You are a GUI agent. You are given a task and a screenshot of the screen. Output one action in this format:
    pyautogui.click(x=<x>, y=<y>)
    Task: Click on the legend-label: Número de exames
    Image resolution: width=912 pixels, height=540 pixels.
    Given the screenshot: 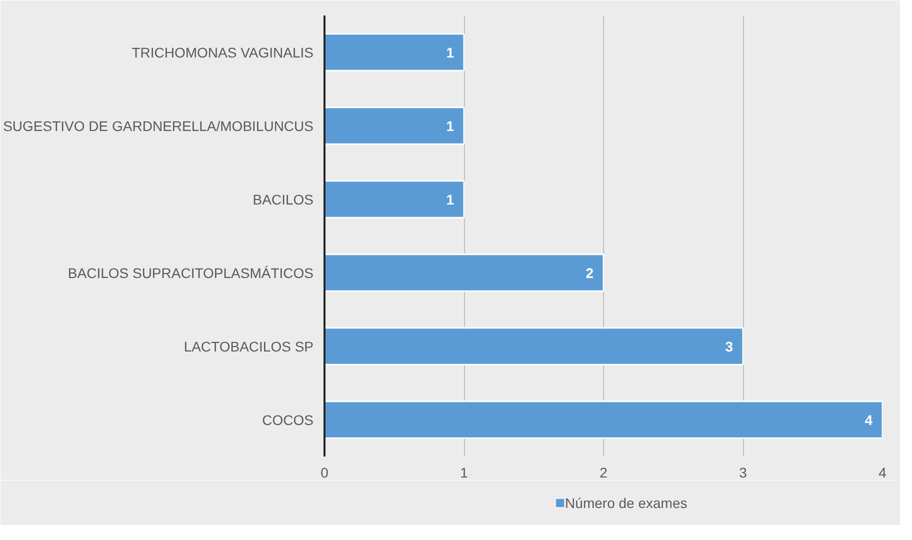 What is the action you would take?
    pyautogui.click(x=626, y=503)
    